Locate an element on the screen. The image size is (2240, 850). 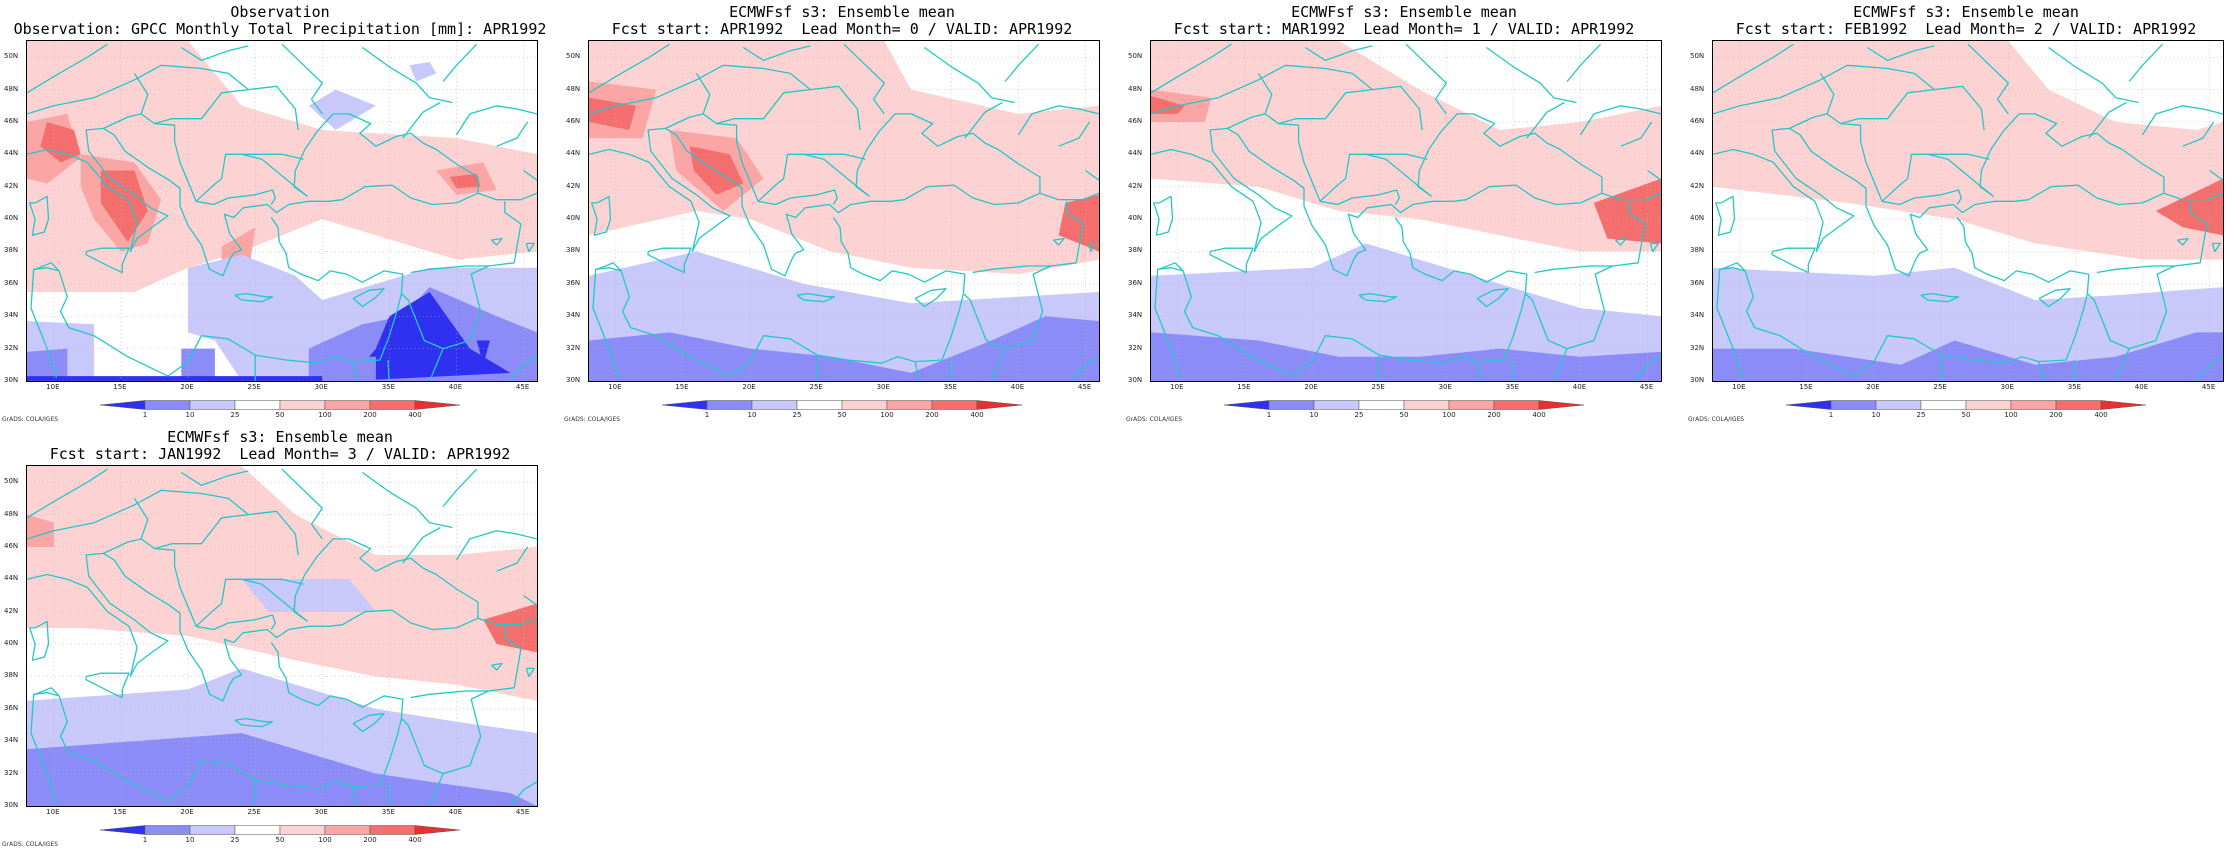
precipitation-map is located at coordinates (1968, 211).